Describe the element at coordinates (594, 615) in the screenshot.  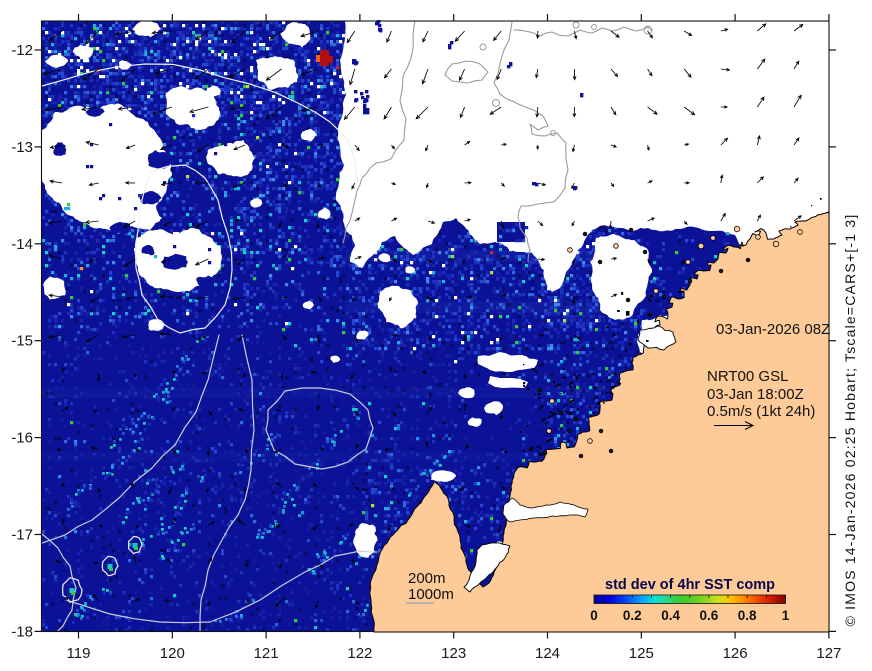
I see `svg-text: 0` at that location.